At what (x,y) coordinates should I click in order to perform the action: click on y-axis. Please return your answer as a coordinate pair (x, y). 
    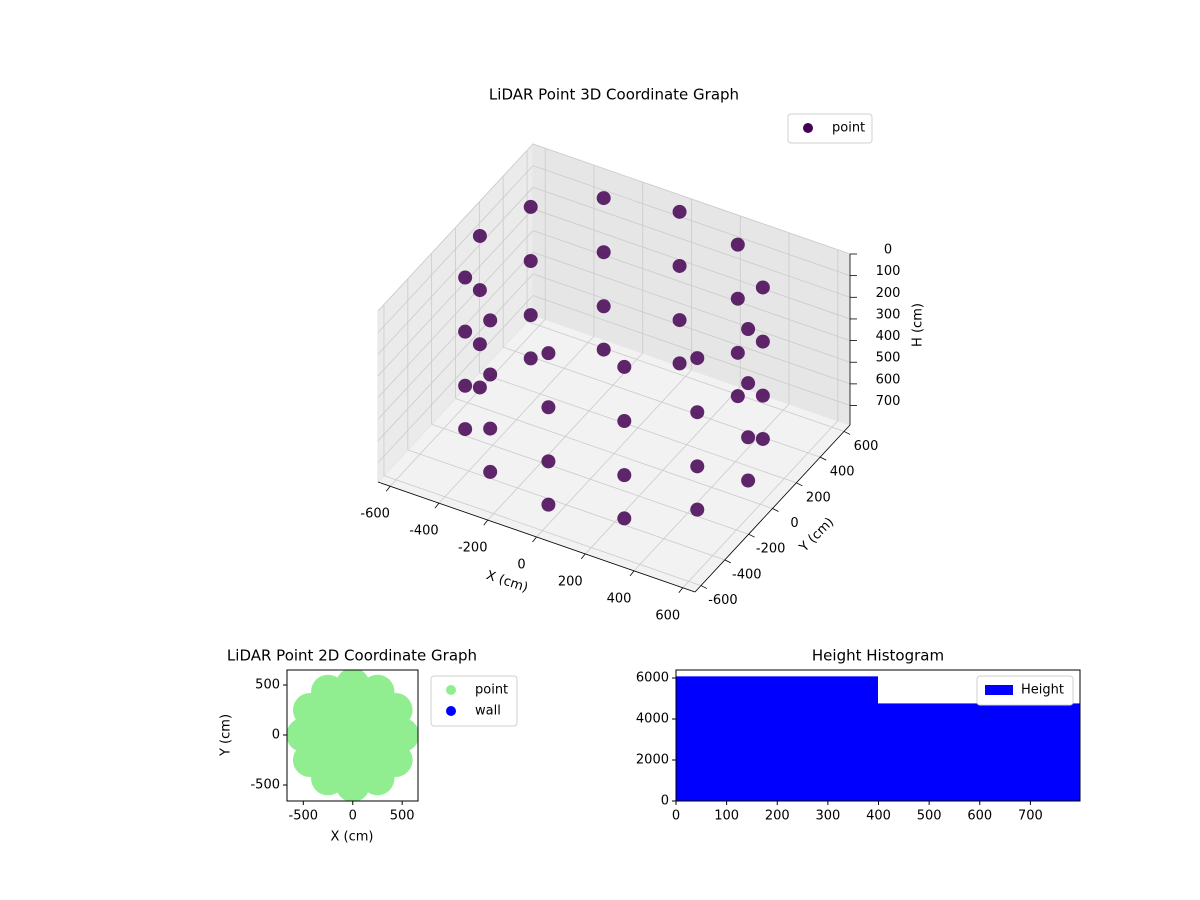
    Looking at the image, I should click on (772, 508).